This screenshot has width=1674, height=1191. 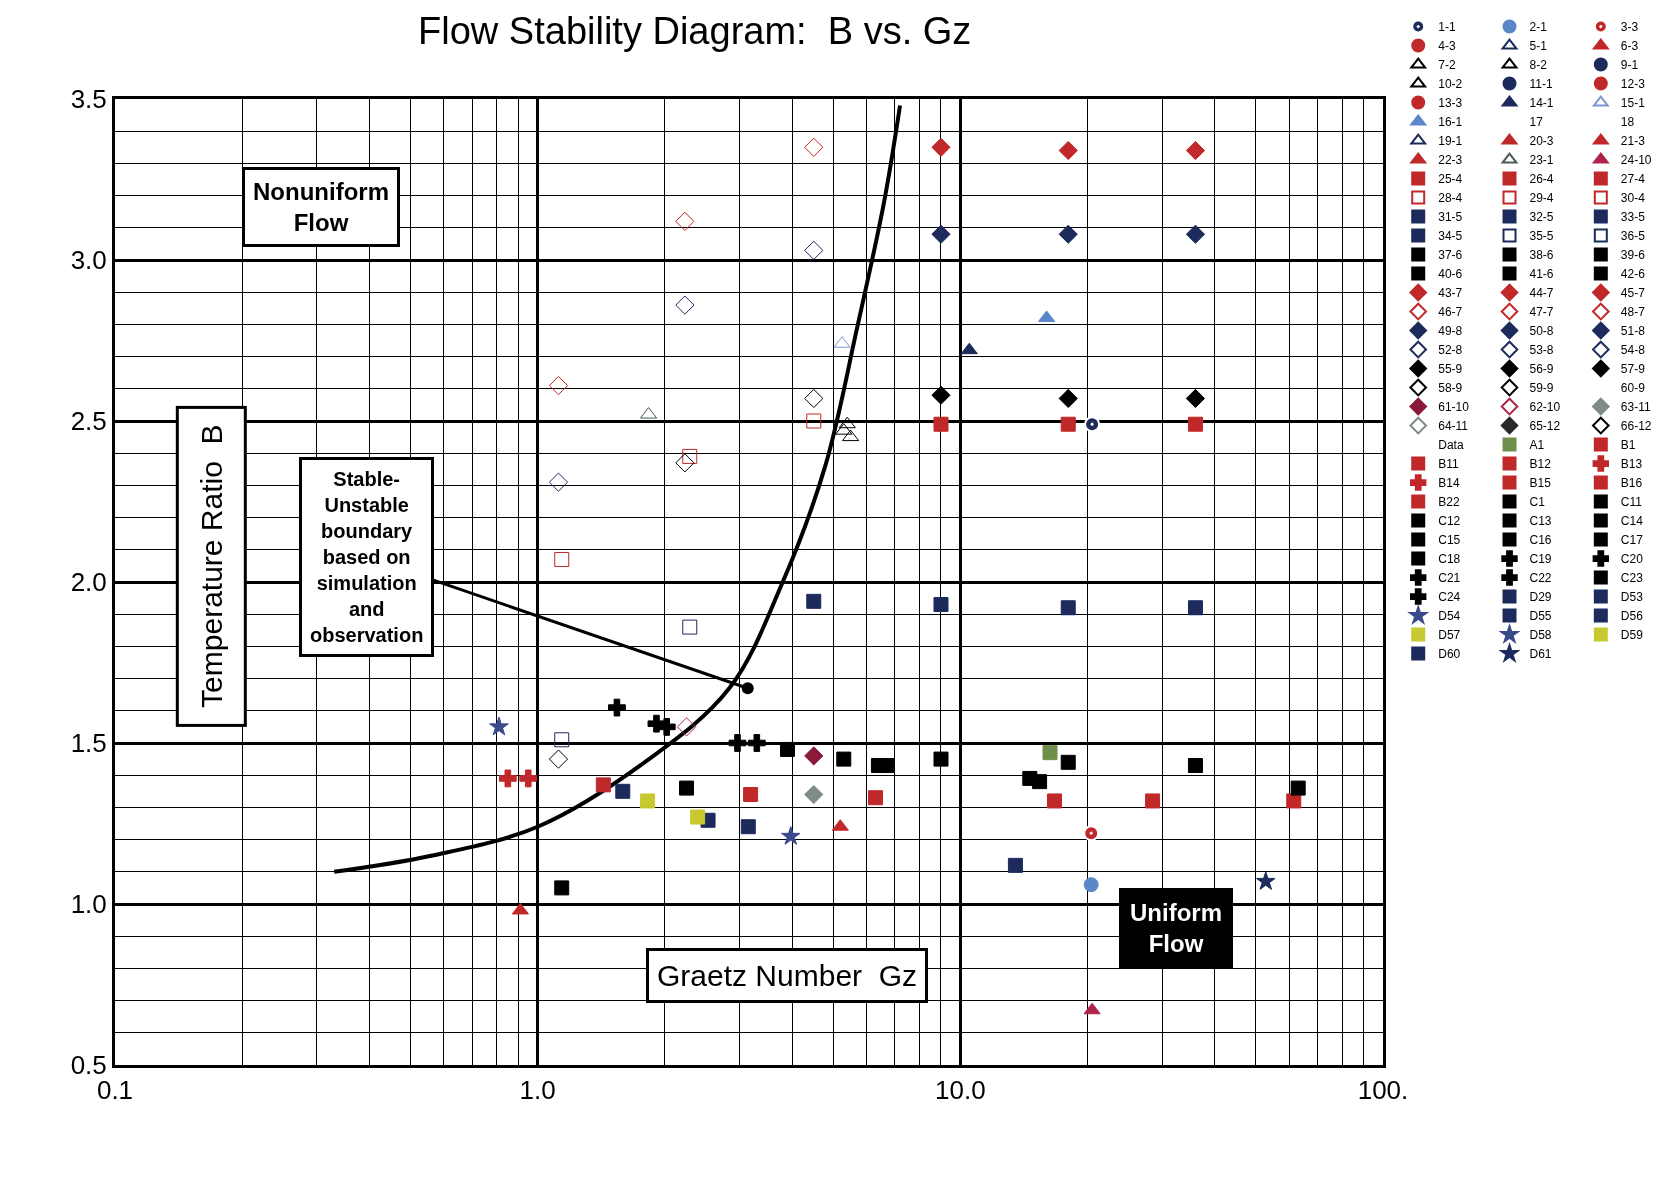 What do you see at coordinates (1537, 502) in the screenshot?
I see `legend-label: C1` at bounding box center [1537, 502].